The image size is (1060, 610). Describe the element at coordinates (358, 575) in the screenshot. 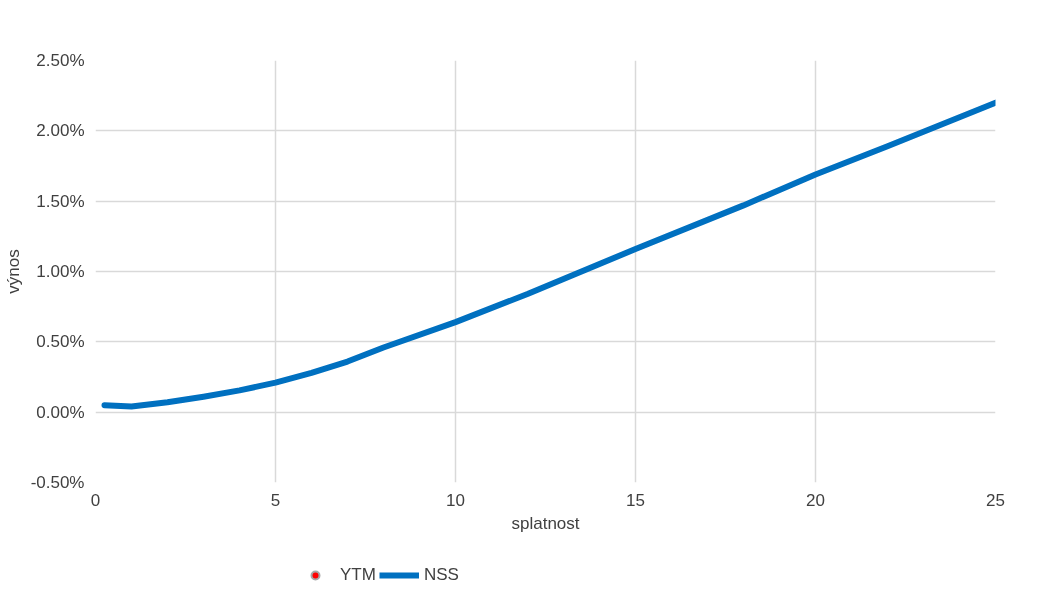

I see `legend-label: YTM` at that location.